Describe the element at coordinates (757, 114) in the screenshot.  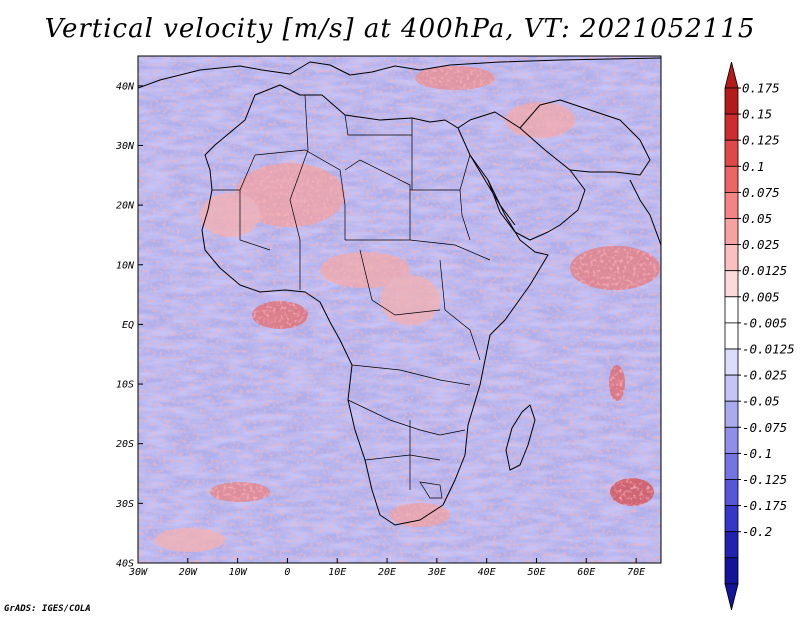
I see `colorbar-label: 0.15` at that location.